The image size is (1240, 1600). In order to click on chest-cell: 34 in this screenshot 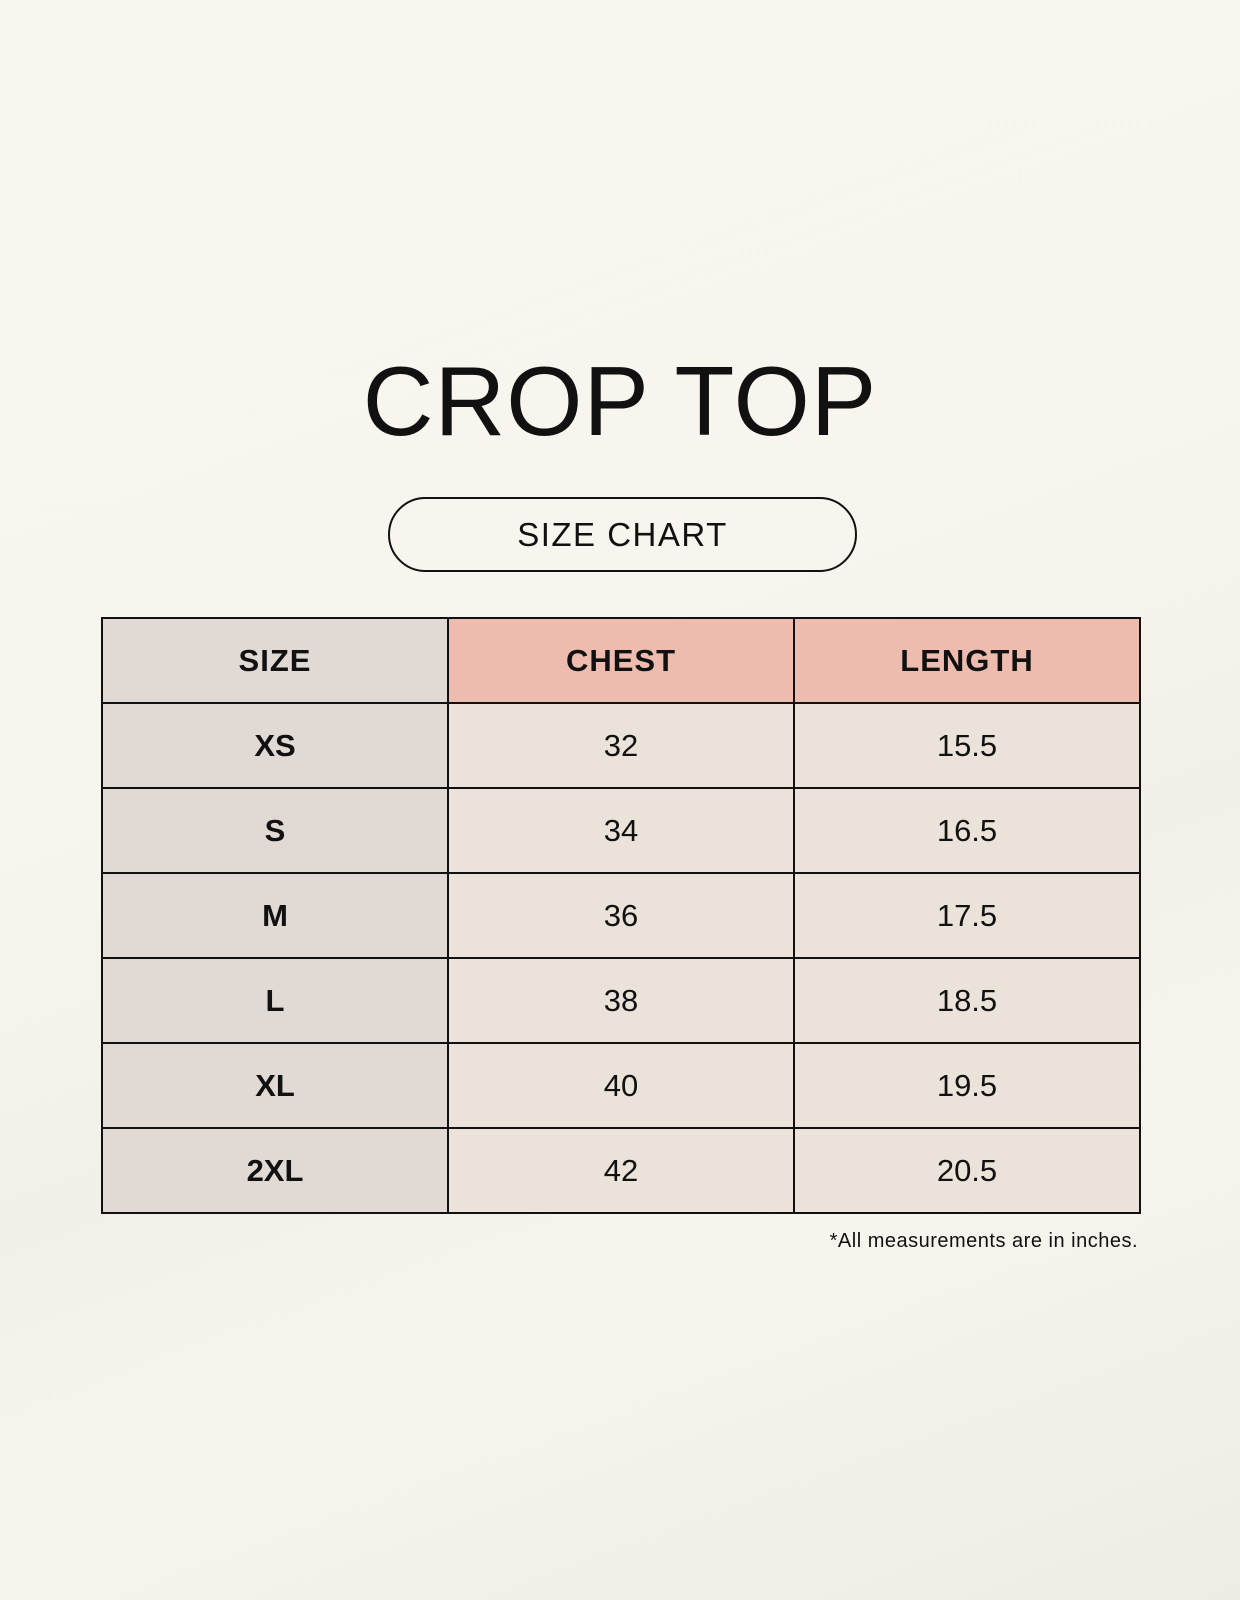, I will do `click(621, 830)`.